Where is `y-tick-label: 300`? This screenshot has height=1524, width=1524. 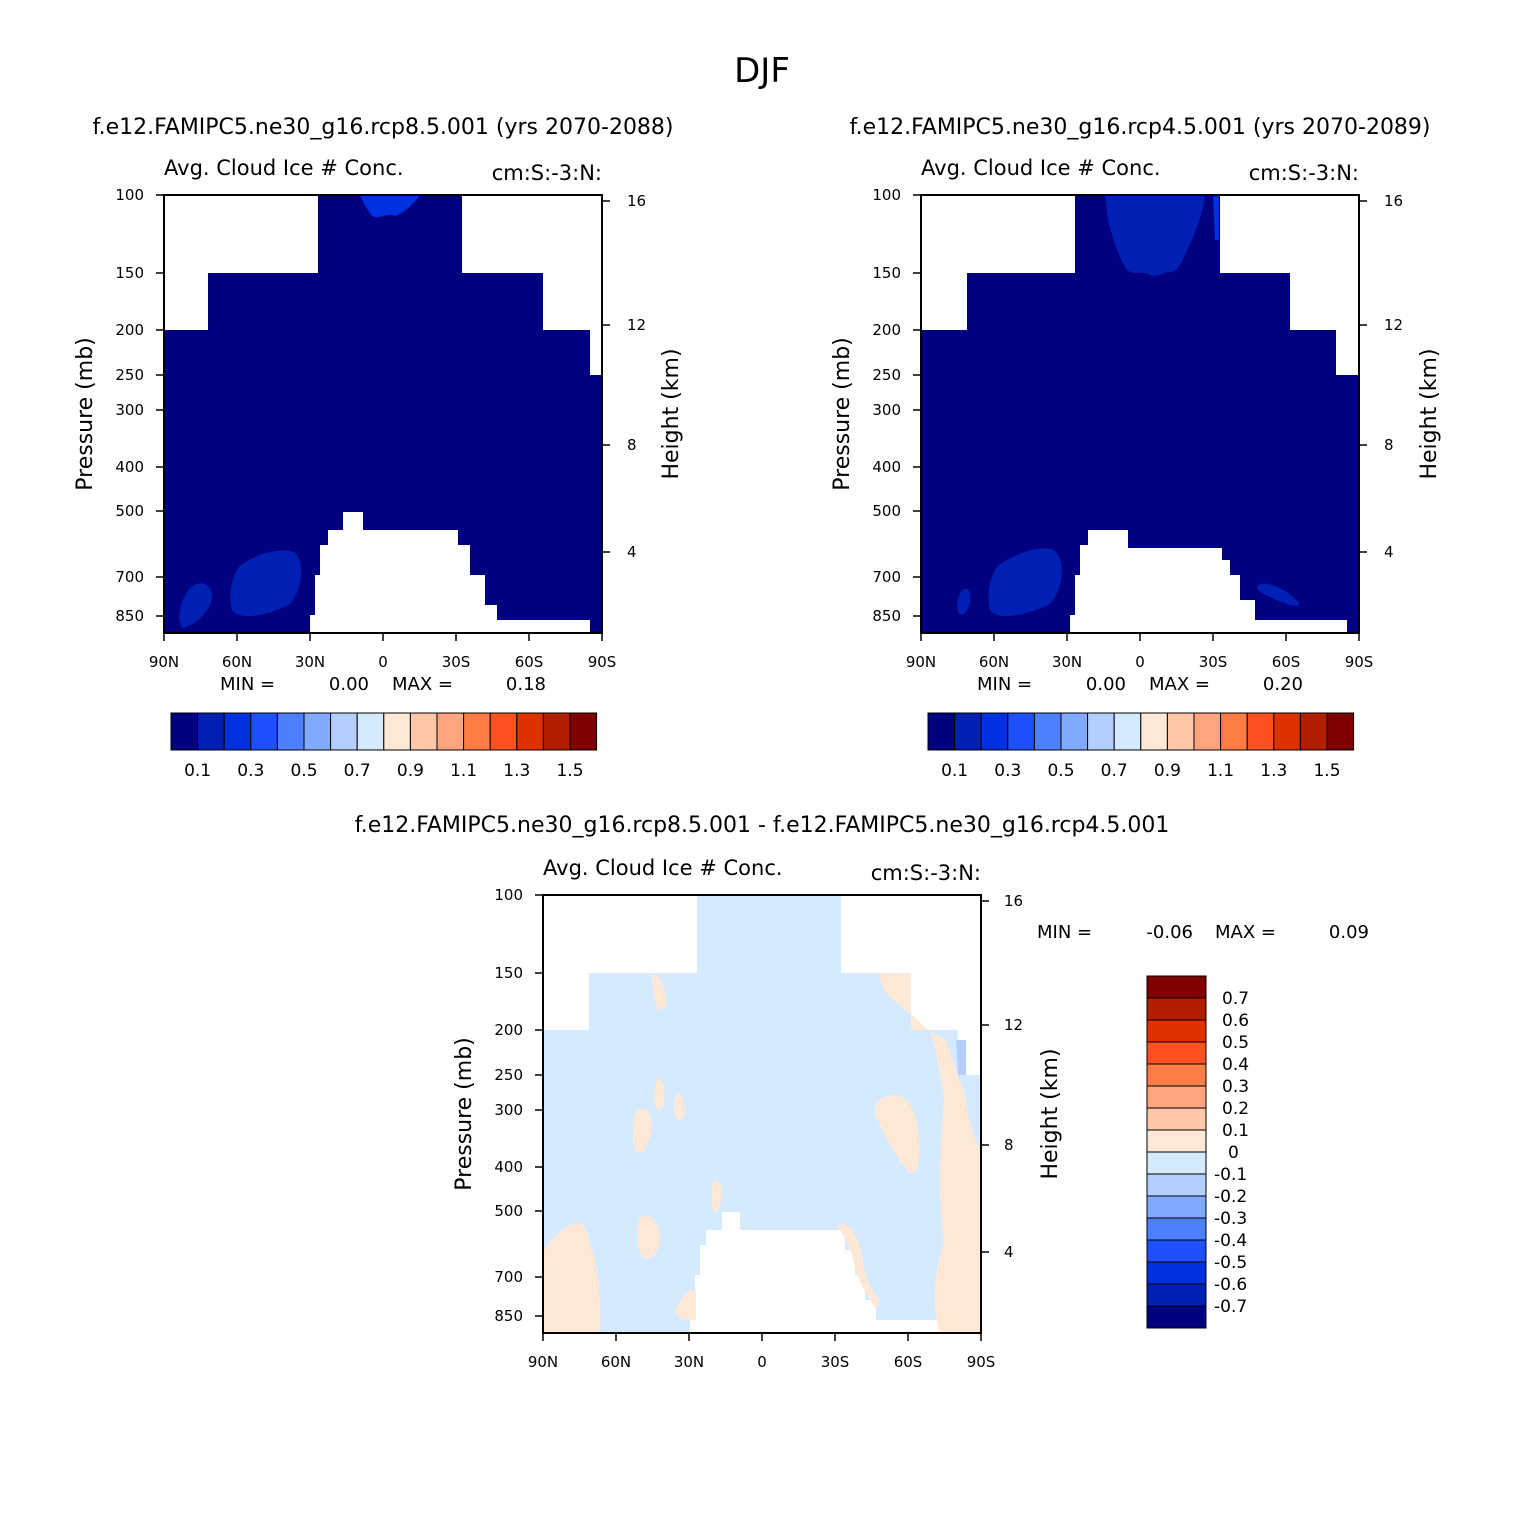
y-tick-label: 300 is located at coordinates (886, 410).